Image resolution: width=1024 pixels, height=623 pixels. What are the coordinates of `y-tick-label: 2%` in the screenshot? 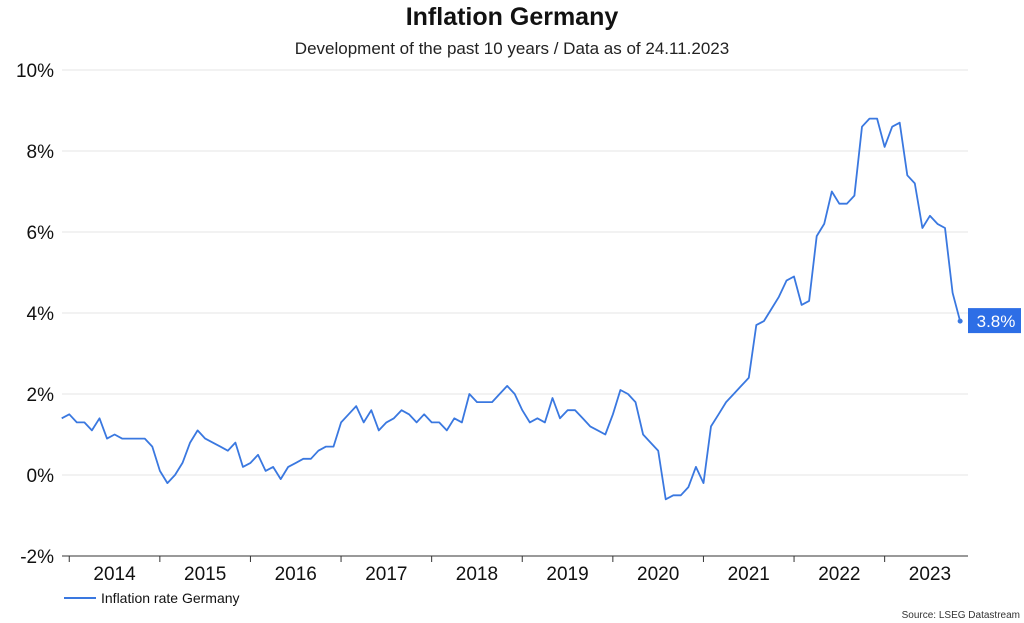 It's located at (41, 395).